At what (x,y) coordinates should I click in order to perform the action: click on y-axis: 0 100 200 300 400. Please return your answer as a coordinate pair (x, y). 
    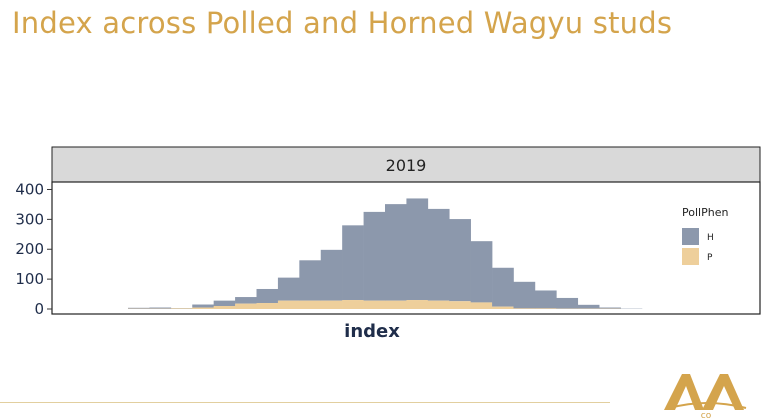
    Looking at the image, I should click on (33, 249).